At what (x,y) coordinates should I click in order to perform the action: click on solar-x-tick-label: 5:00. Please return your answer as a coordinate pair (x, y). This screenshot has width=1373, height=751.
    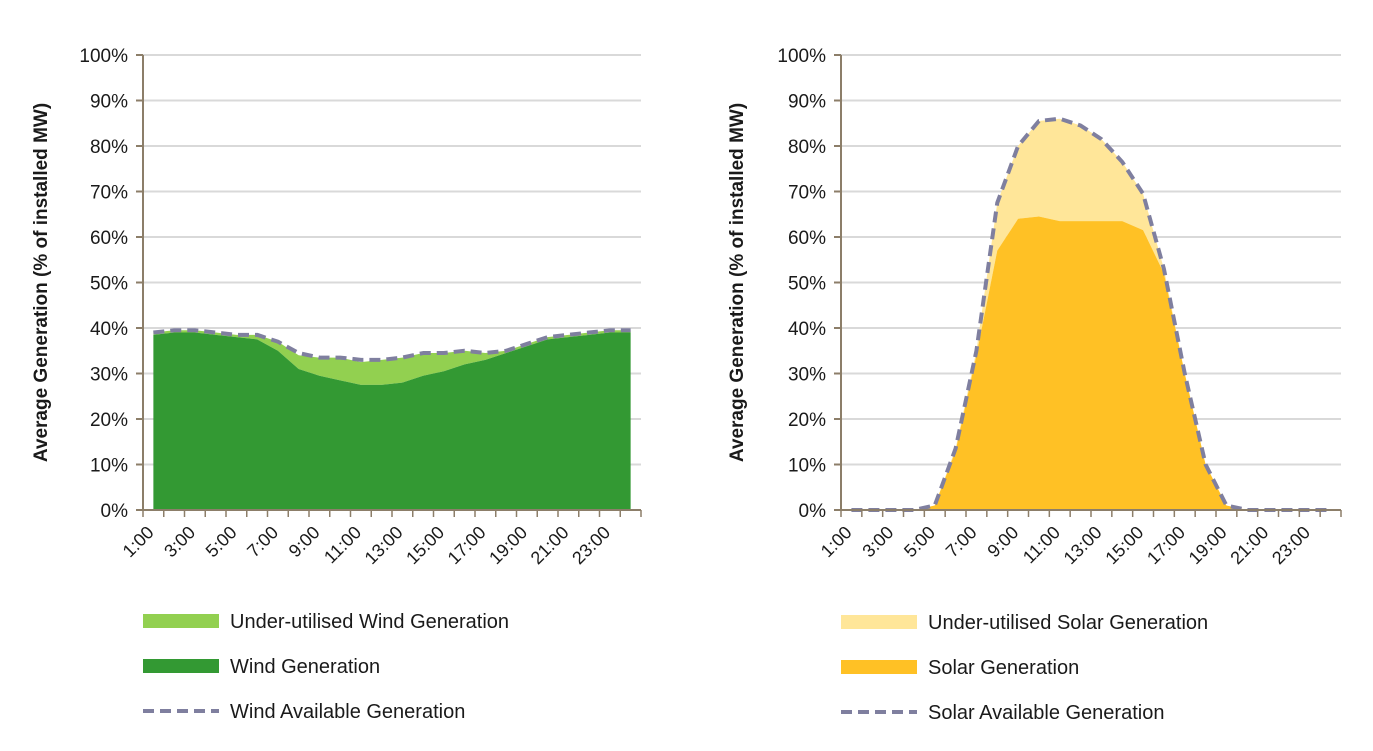
    Looking at the image, I should click on (919, 541).